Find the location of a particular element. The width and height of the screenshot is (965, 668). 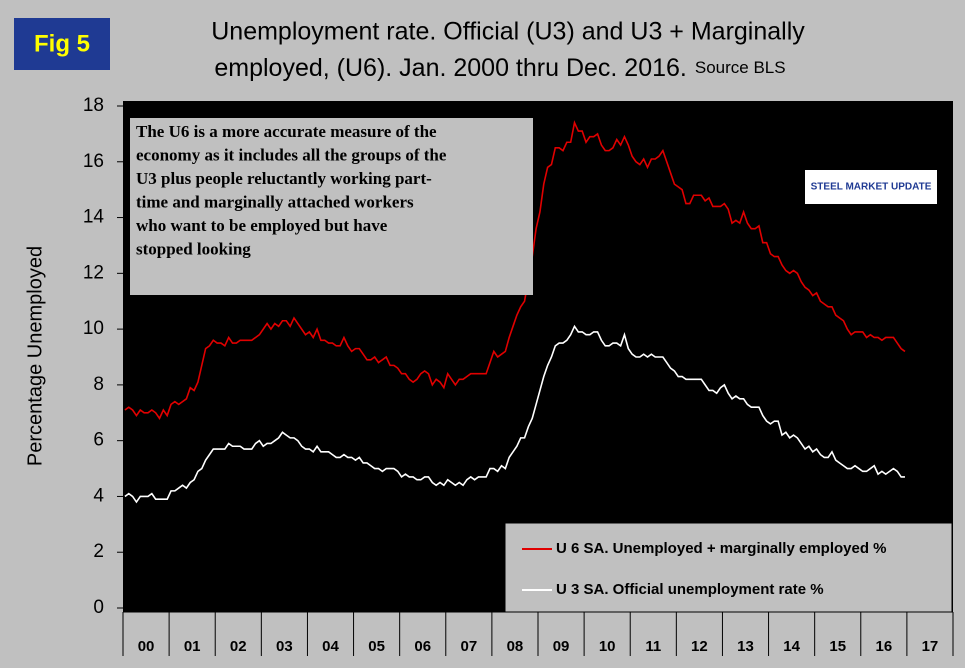

annotation-box is located at coordinates (331, 206).